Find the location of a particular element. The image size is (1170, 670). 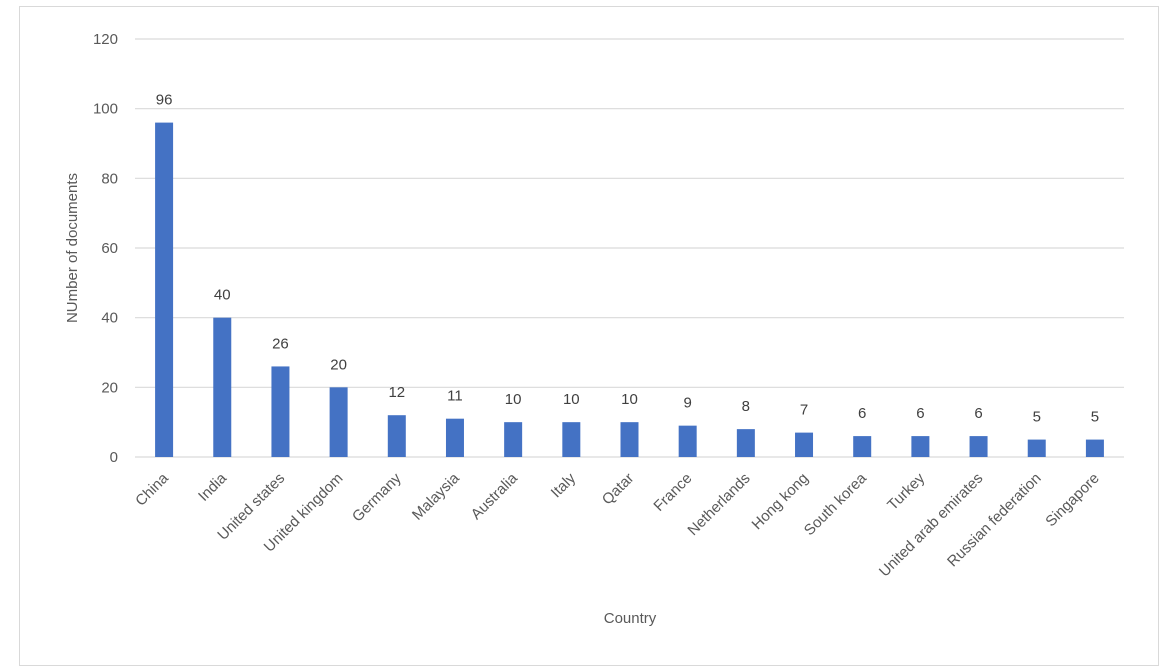

y-tick-label: 20 is located at coordinates (109, 387).